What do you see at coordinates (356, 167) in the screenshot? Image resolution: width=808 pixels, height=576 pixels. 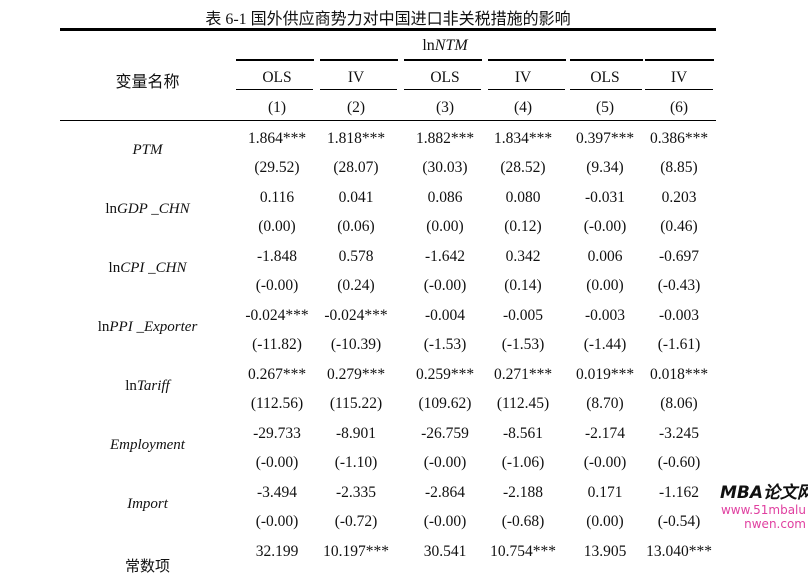 I see `t-stat-cell: (28.07)` at bounding box center [356, 167].